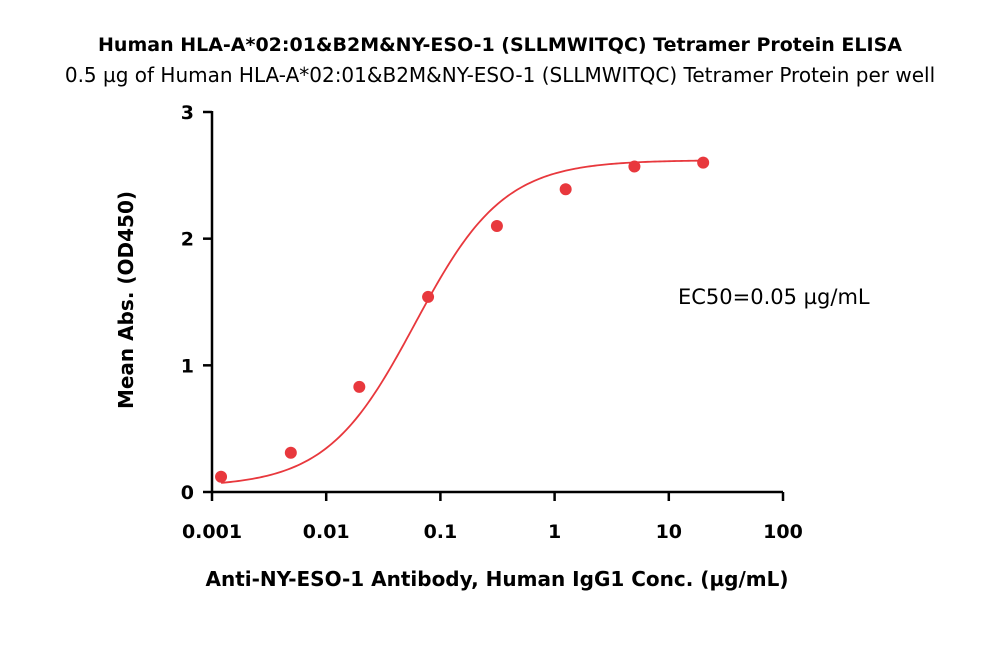 This screenshot has width=1000, height=653. What do you see at coordinates (774, 297) in the screenshot?
I see `ec50-annotation: EC50=0.05 µg/mL` at bounding box center [774, 297].